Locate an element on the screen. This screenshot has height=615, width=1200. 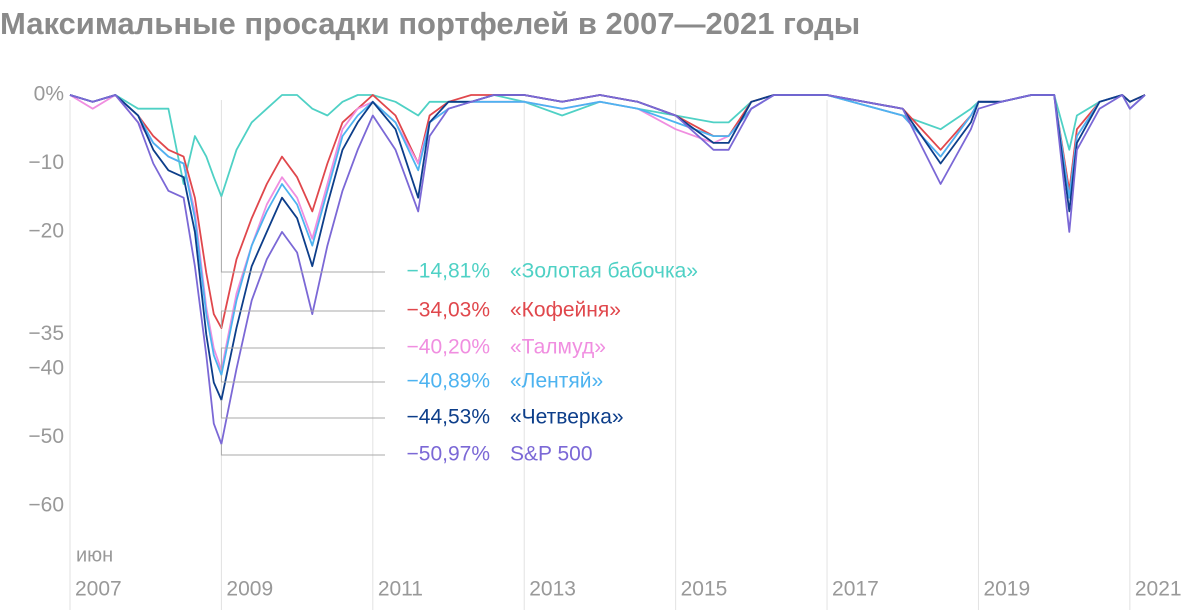
legend-label: «Талмуд» is located at coordinates (558, 347).